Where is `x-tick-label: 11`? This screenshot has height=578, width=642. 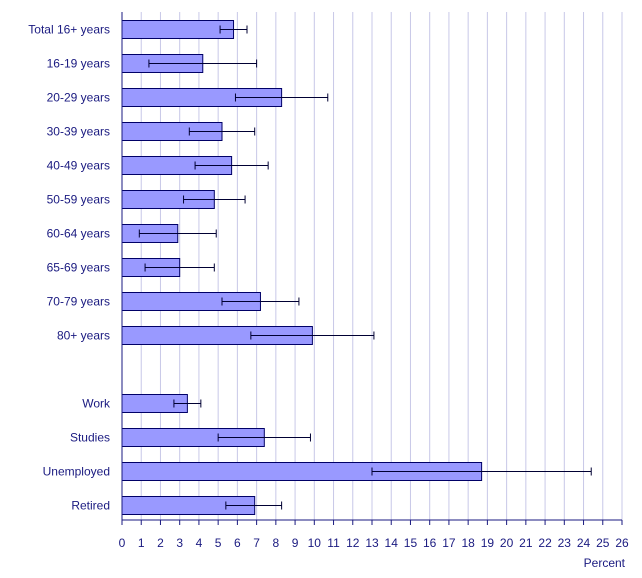
x-tick-label: 11 is located at coordinates (333, 543).